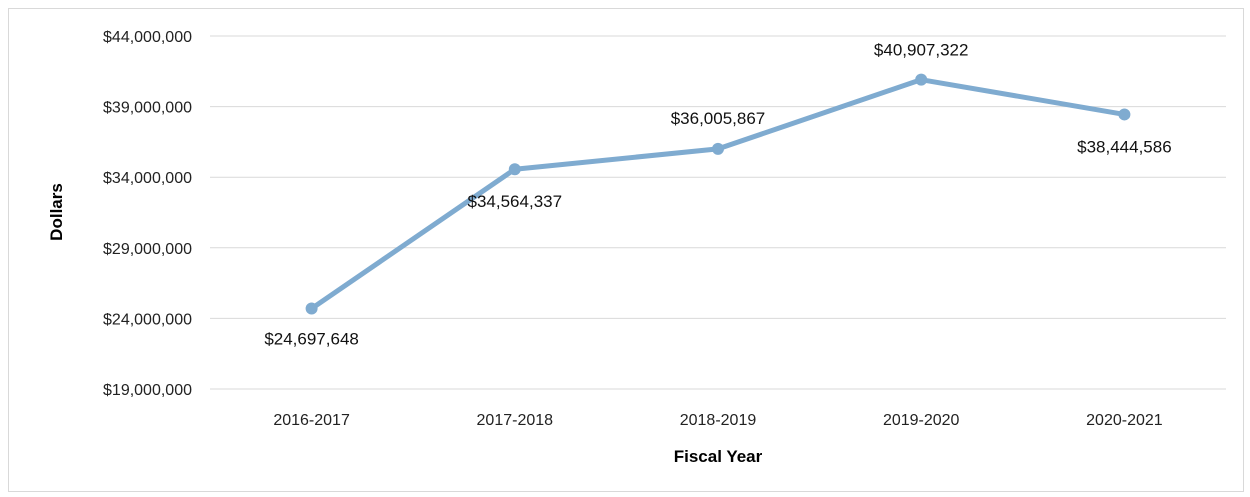 The width and height of the screenshot is (1250, 497). Describe the element at coordinates (515, 201) in the screenshot. I see `data-label: $34,564,337` at that location.